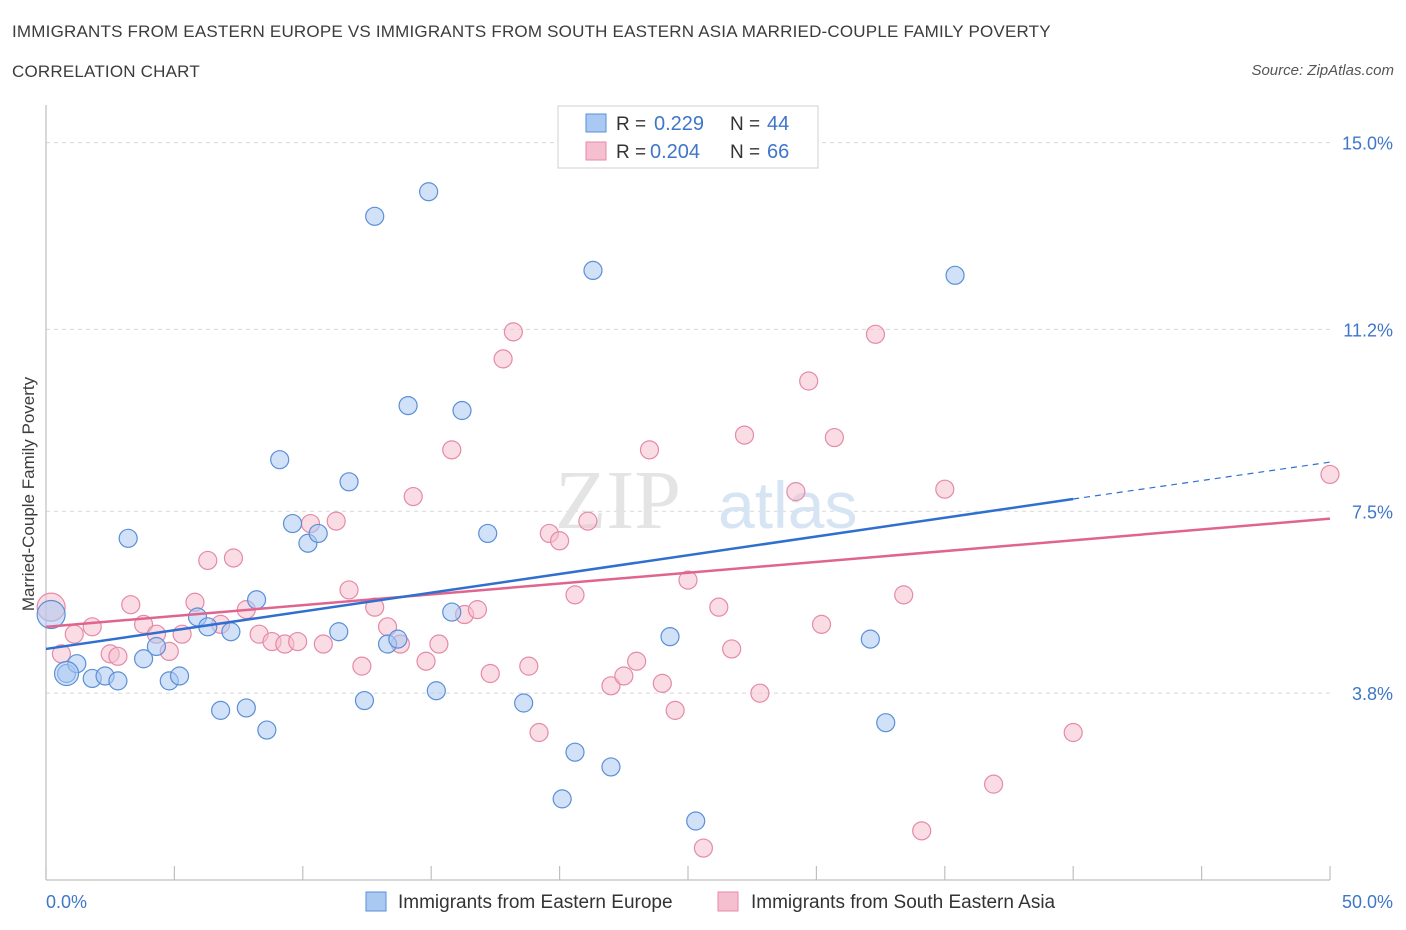 This screenshot has height=930, width=1406. I want to click on watermark-zip: ZIP, so click(618, 500).